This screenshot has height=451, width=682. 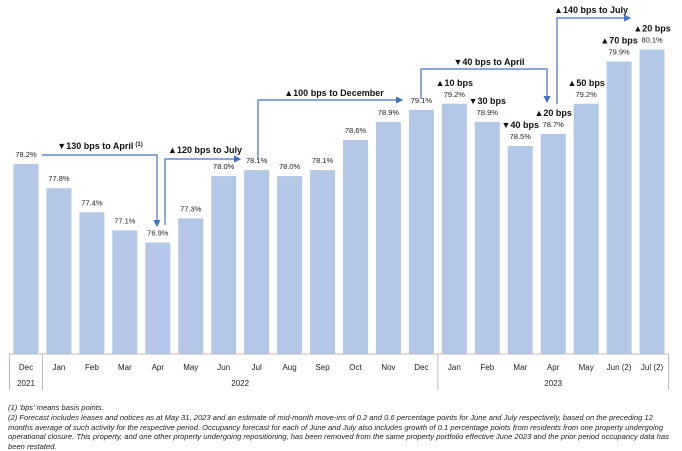 What do you see at coordinates (289, 367) in the screenshot?
I see `x-tick-label: Aug` at bounding box center [289, 367].